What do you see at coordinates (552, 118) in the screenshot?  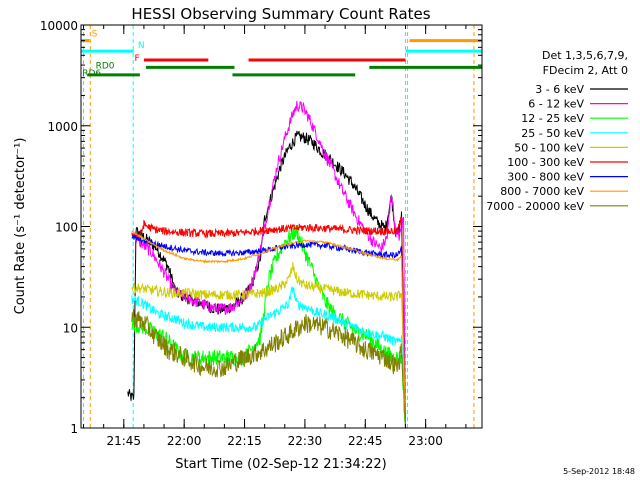 I see `legend-label-2: 12 - 25 keV` at bounding box center [552, 118].